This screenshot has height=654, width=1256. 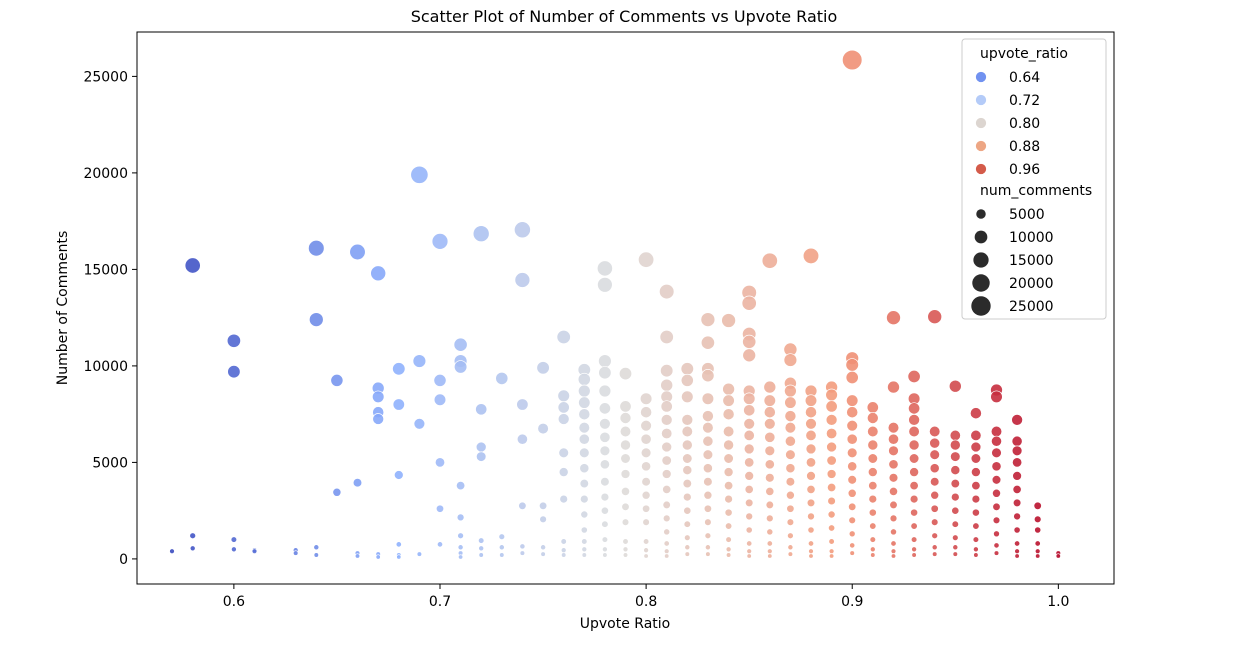 What do you see at coordinates (1024, 78) in the screenshot?
I see `legend-hue-label: 0.64` at bounding box center [1024, 78].